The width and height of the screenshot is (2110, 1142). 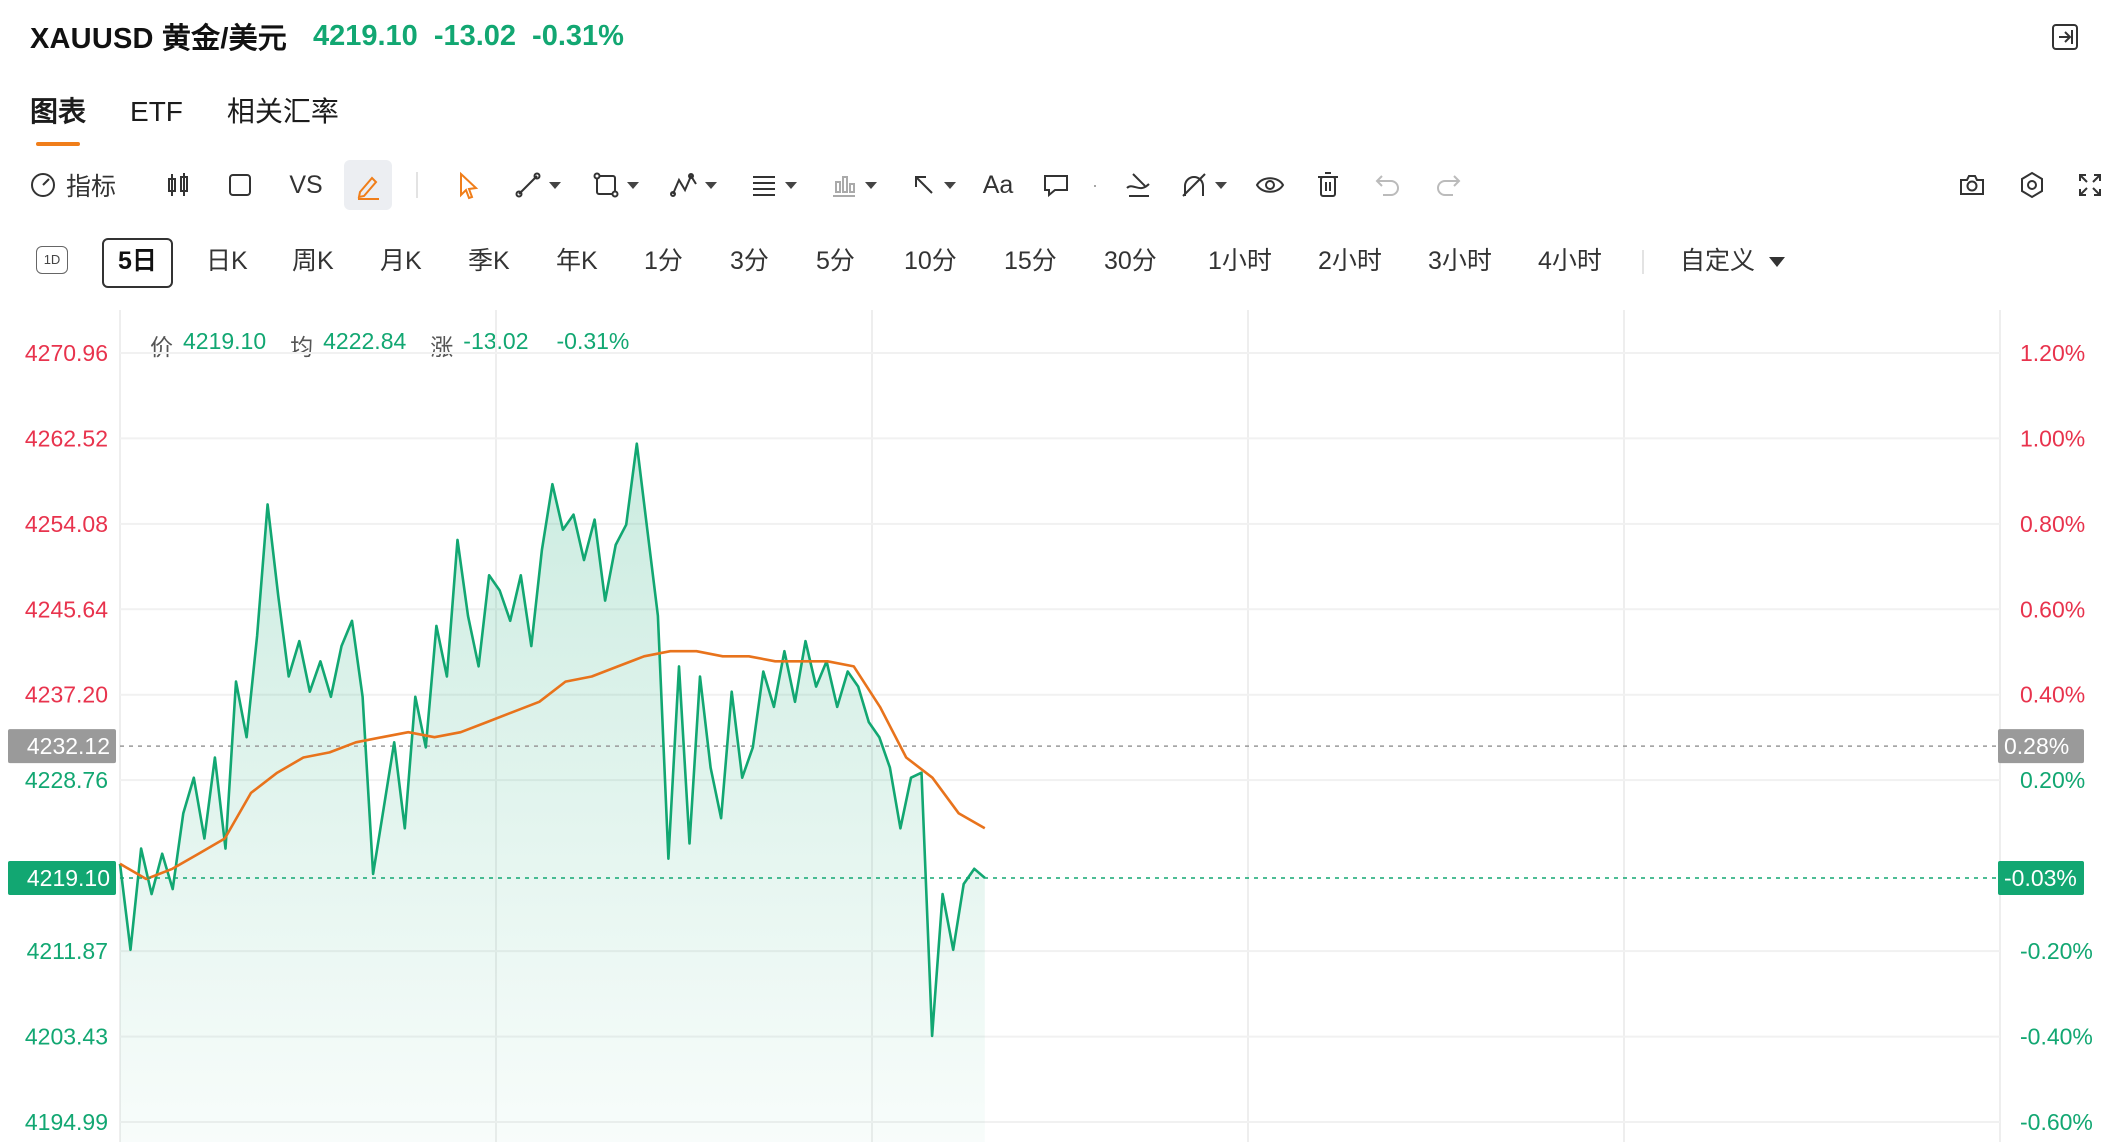 What do you see at coordinates (1972, 185) in the screenshot?
I see `screenshot-button` at bounding box center [1972, 185].